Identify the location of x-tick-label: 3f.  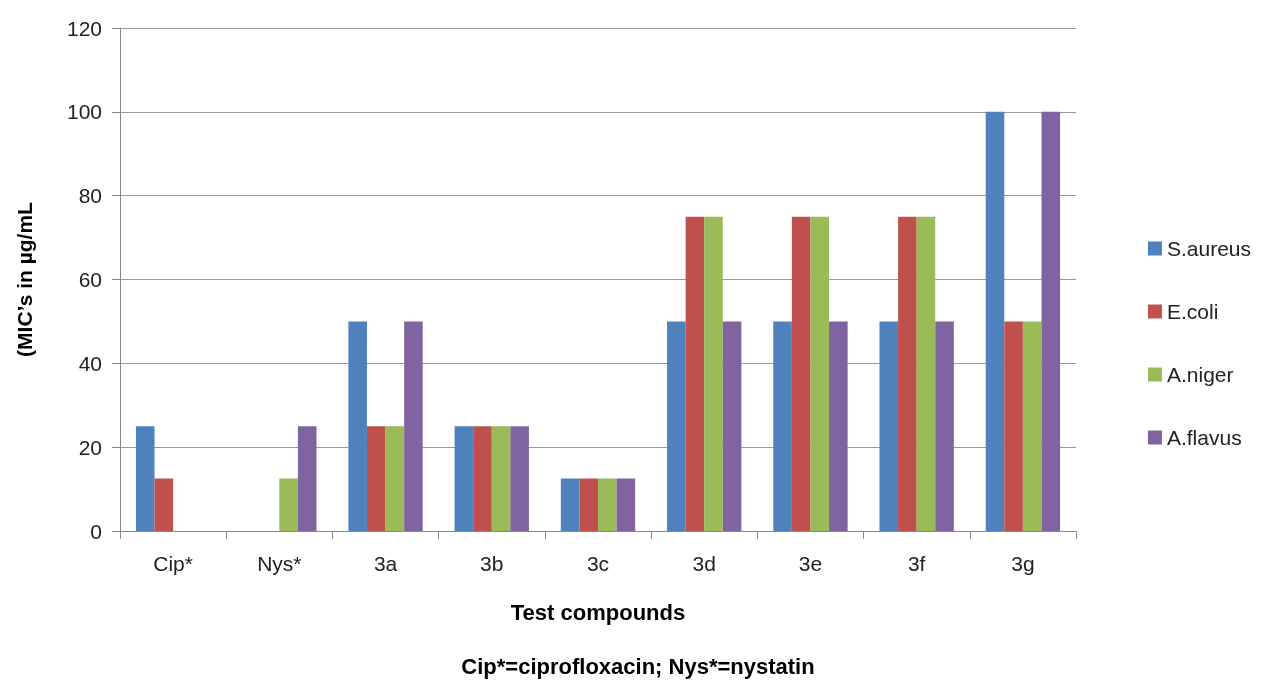
(916, 563).